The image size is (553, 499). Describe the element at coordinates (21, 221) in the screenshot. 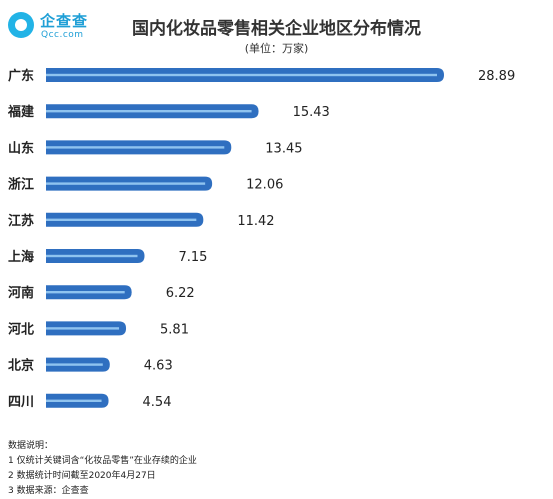

I see `category-label: 江苏` at that location.